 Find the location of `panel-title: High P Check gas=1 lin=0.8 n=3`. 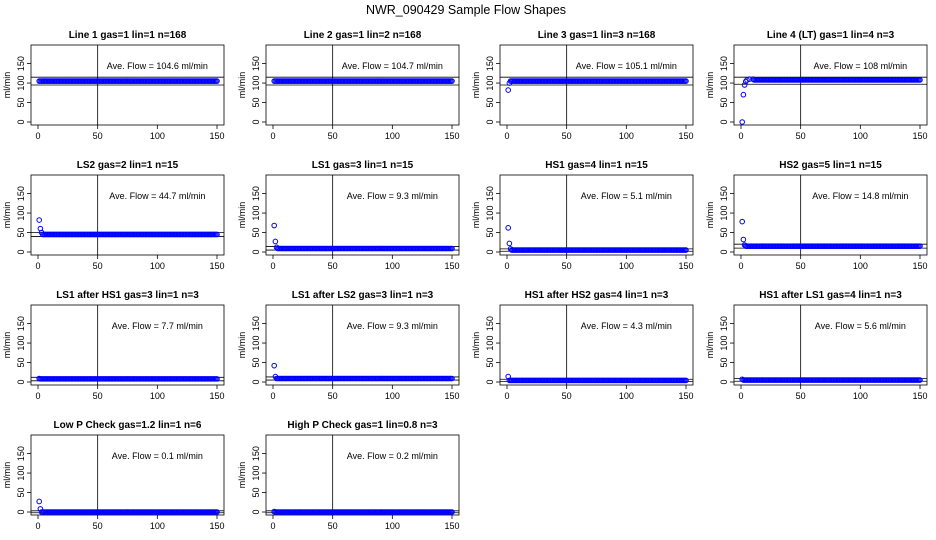

panel-title: High P Check gas=1 lin=0.8 n=3 is located at coordinates (362, 425).